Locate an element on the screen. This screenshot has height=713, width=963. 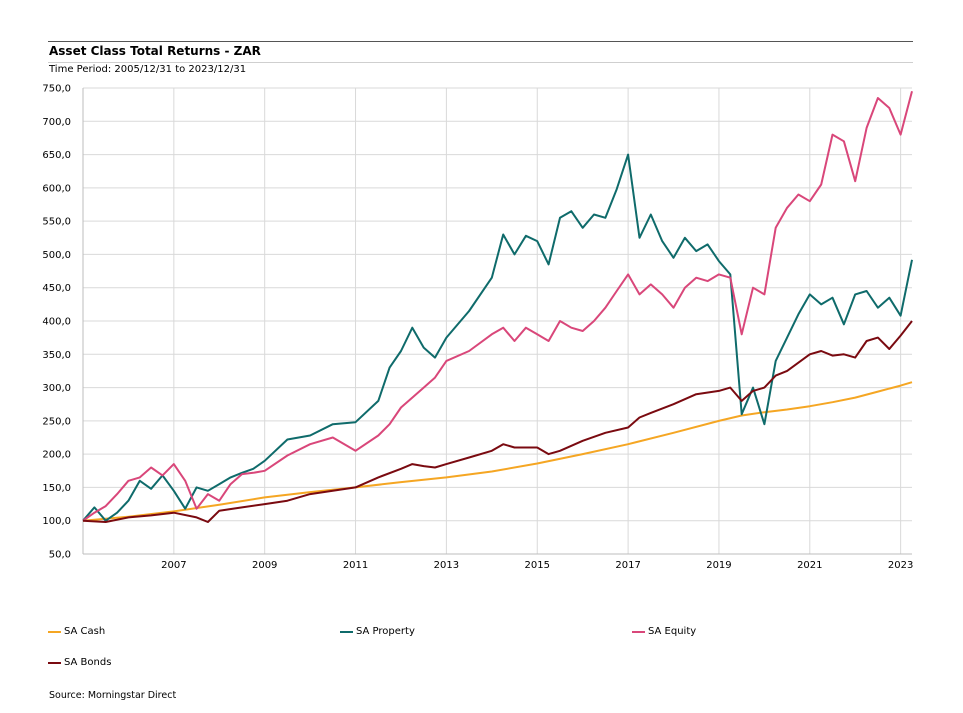
legend-swatch-sa-bonds is located at coordinates (54, 662).